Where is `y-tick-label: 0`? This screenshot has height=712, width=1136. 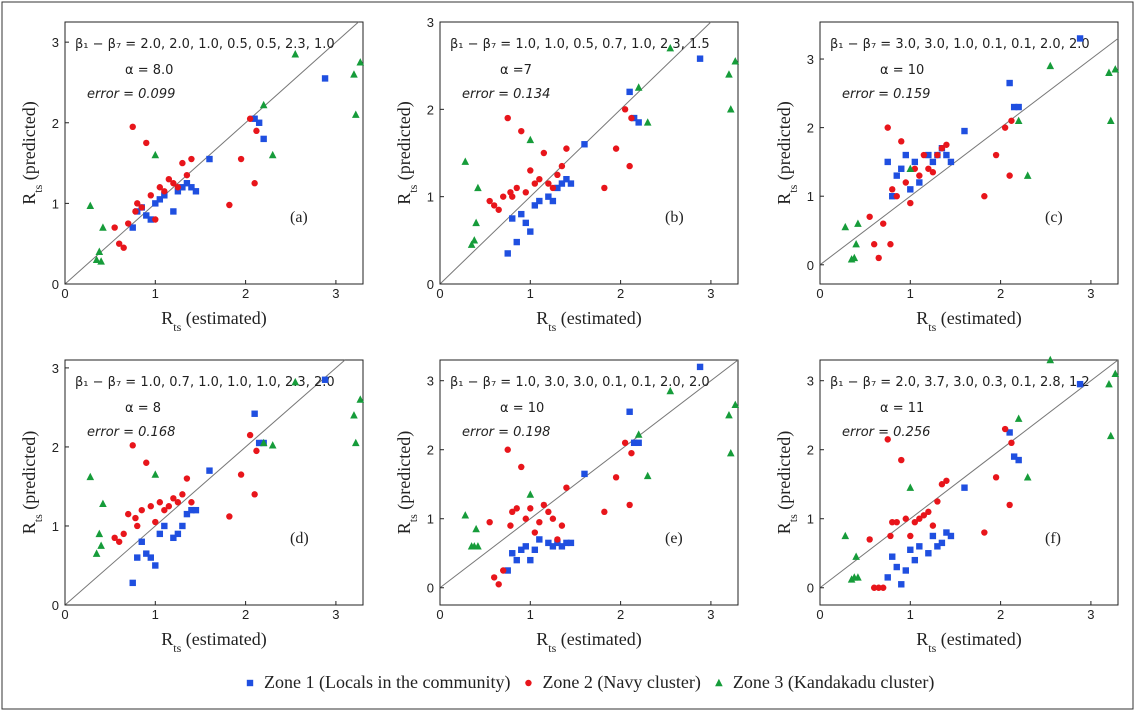 y-tick-label: 0 is located at coordinates (55, 284).